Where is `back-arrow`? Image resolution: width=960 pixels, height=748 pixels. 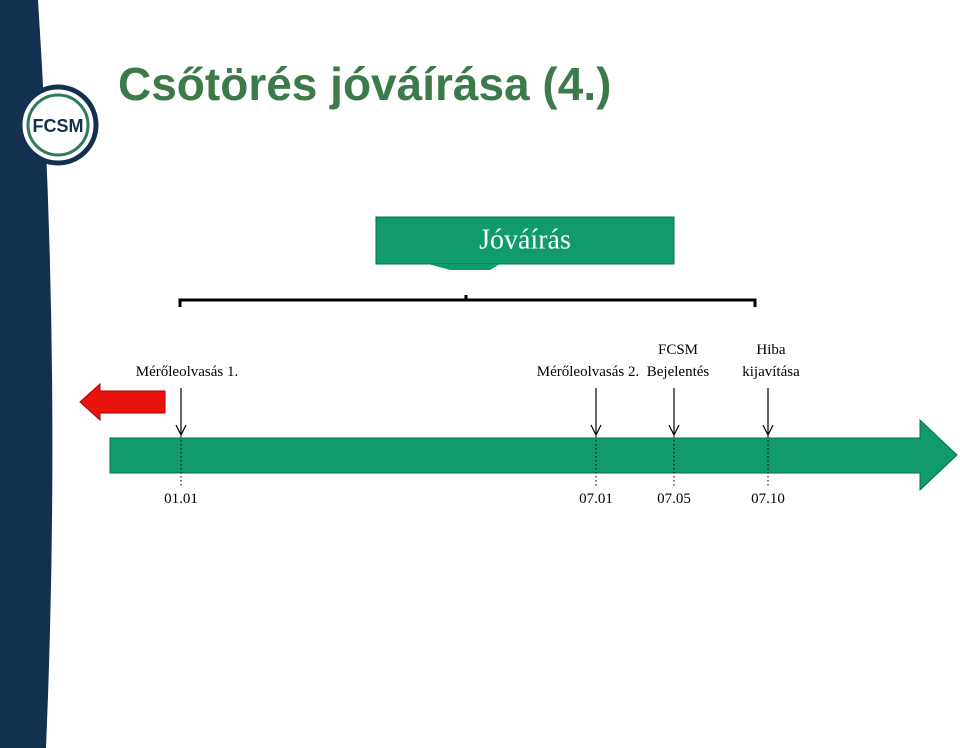 back-arrow is located at coordinates (122, 402).